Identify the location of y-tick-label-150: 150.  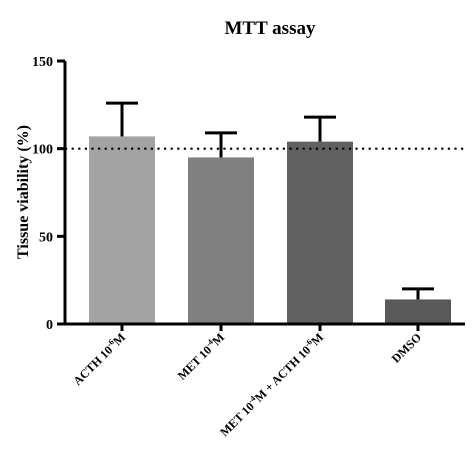
(42, 62).